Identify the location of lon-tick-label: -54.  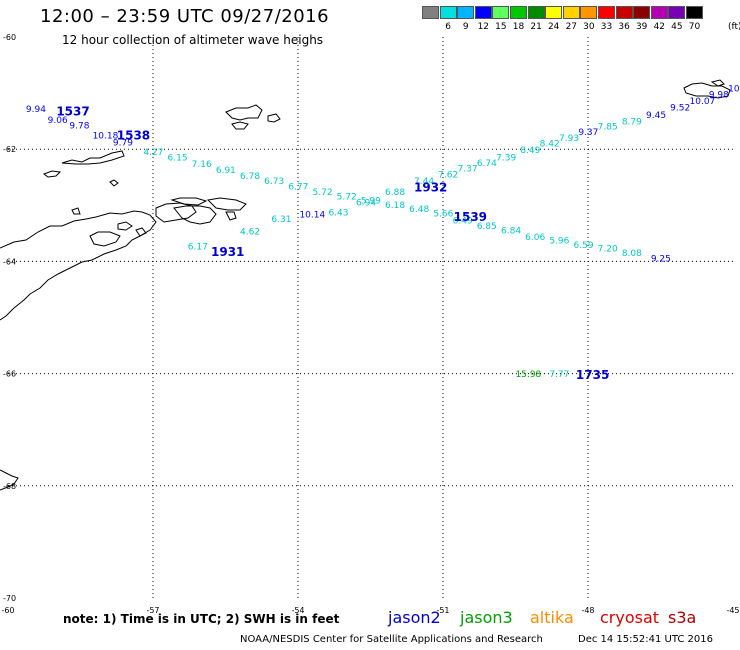
(297, 610).